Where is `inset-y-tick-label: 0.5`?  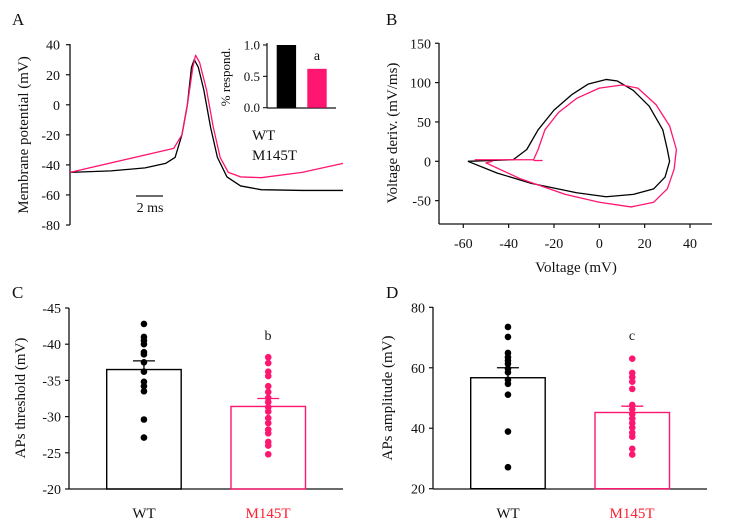 inset-y-tick-label: 0.5 is located at coordinates (252, 76).